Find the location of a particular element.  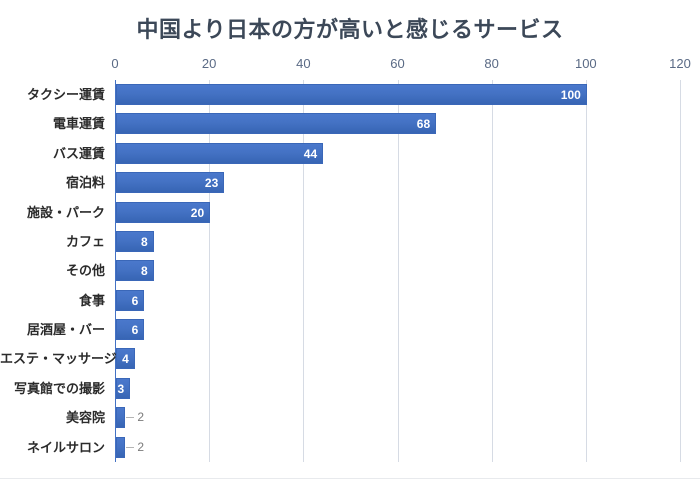

tick-label-100: 100 is located at coordinates (585, 63).